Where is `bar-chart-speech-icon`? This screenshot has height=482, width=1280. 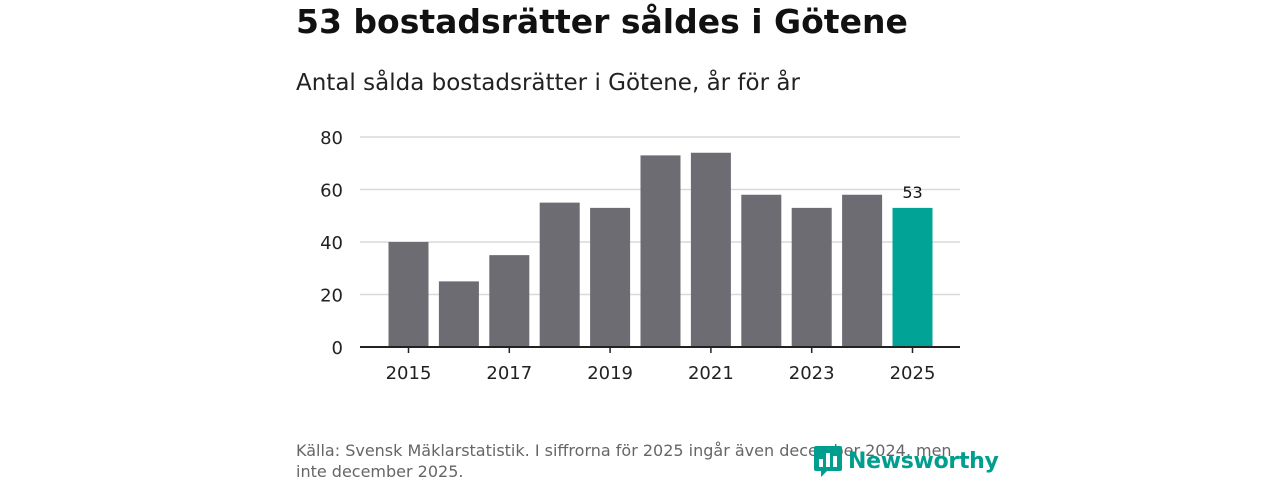
bar-chart-speech-icon is located at coordinates (828, 461).